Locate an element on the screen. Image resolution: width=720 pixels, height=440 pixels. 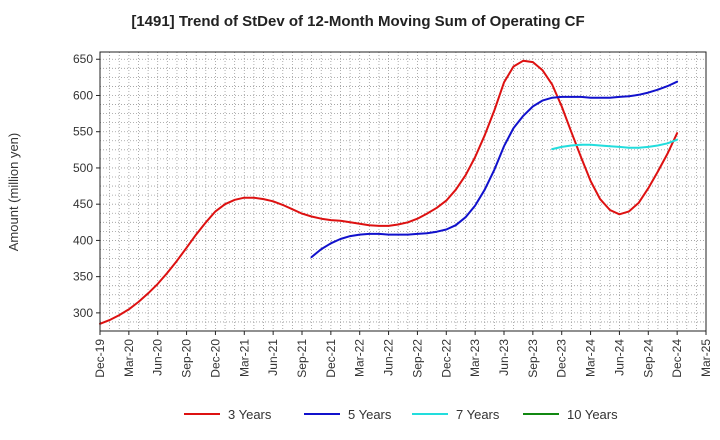
y-tick-label: 450 is located at coordinates (83, 204).